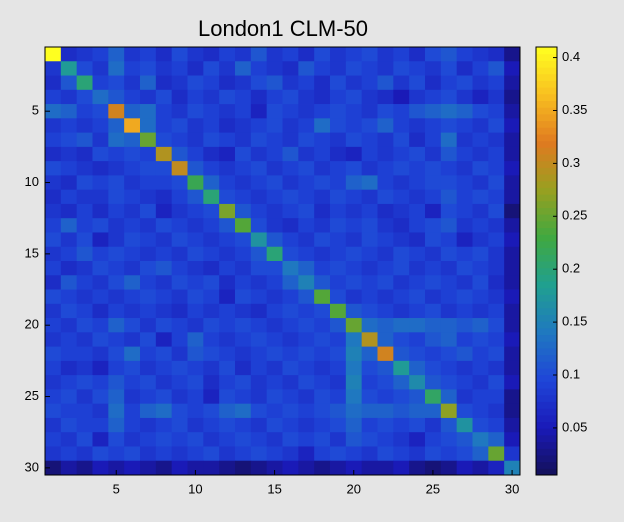  Describe the element at coordinates (116, 488) in the screenshot. I see `x-tick-label: 5` at that location.